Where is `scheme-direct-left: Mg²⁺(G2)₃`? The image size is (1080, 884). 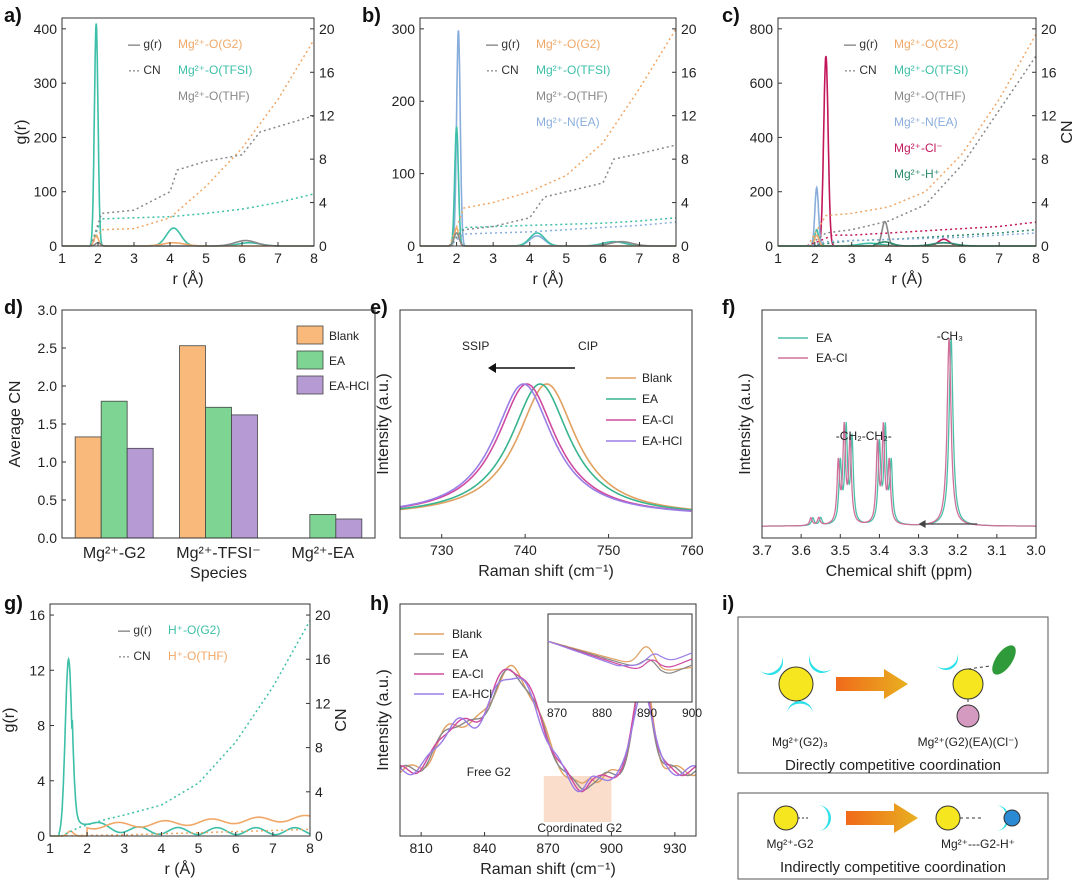 scheme-direct-left: Mg²⁺(G2)₃ is located at coordinates (800, 742).